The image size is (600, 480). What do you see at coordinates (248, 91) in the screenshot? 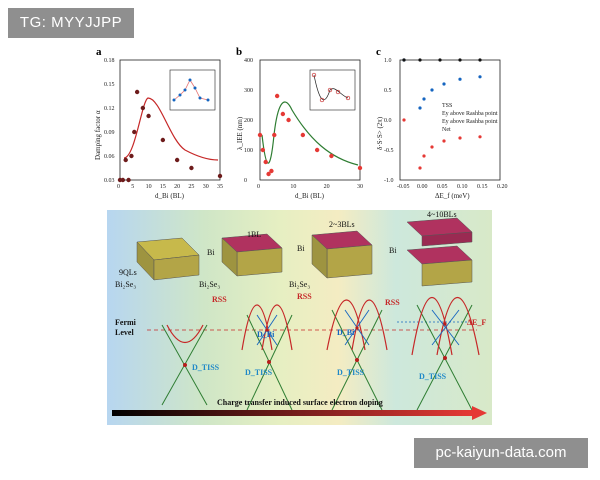
I see `y-tick-label: 300` at bounding box center [248, 91].